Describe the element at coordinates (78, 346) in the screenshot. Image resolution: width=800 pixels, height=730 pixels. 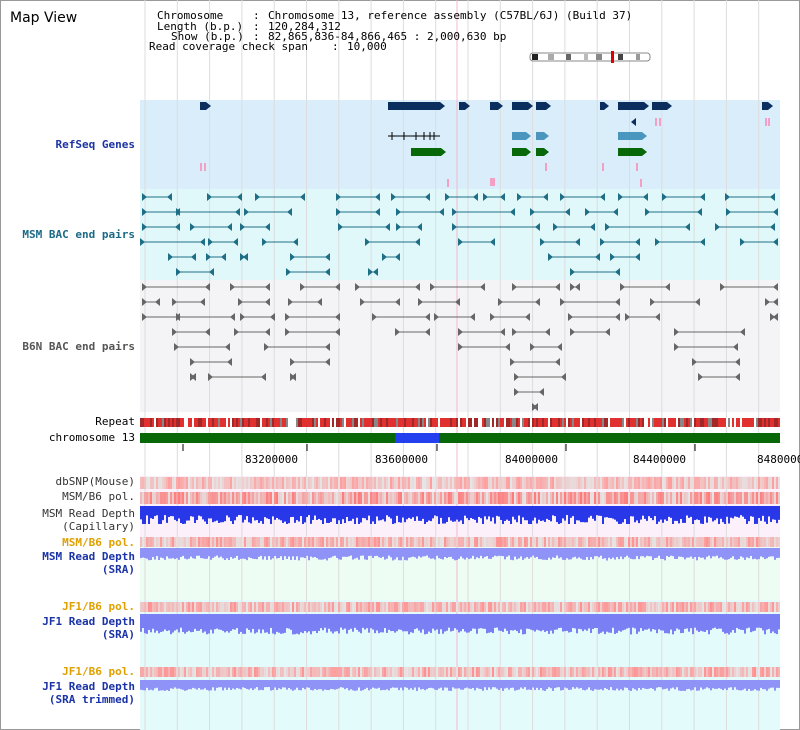
I see `track-label-b6n-bac: B6N BAC end pairs` at that location.